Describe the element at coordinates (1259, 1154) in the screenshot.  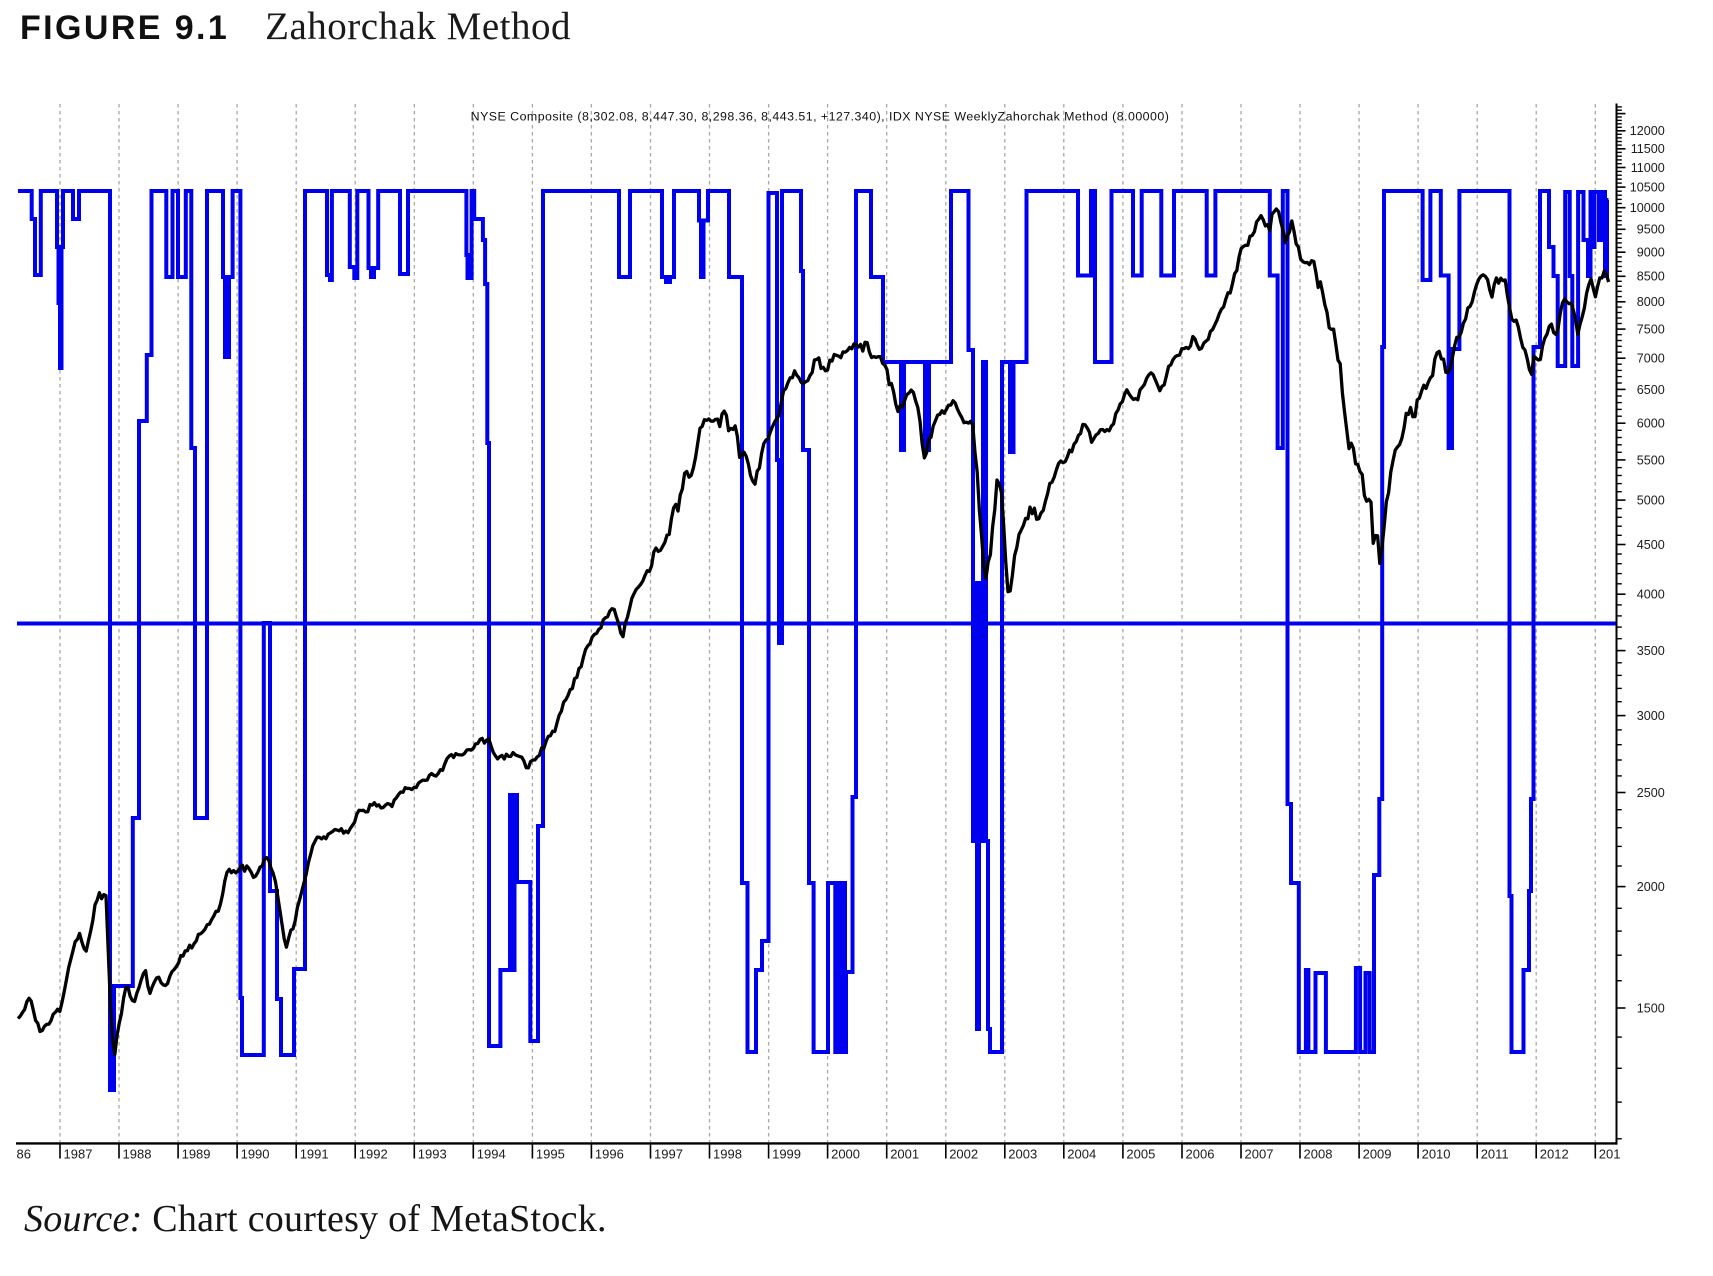
I see `svg-text: 2007` at that location.